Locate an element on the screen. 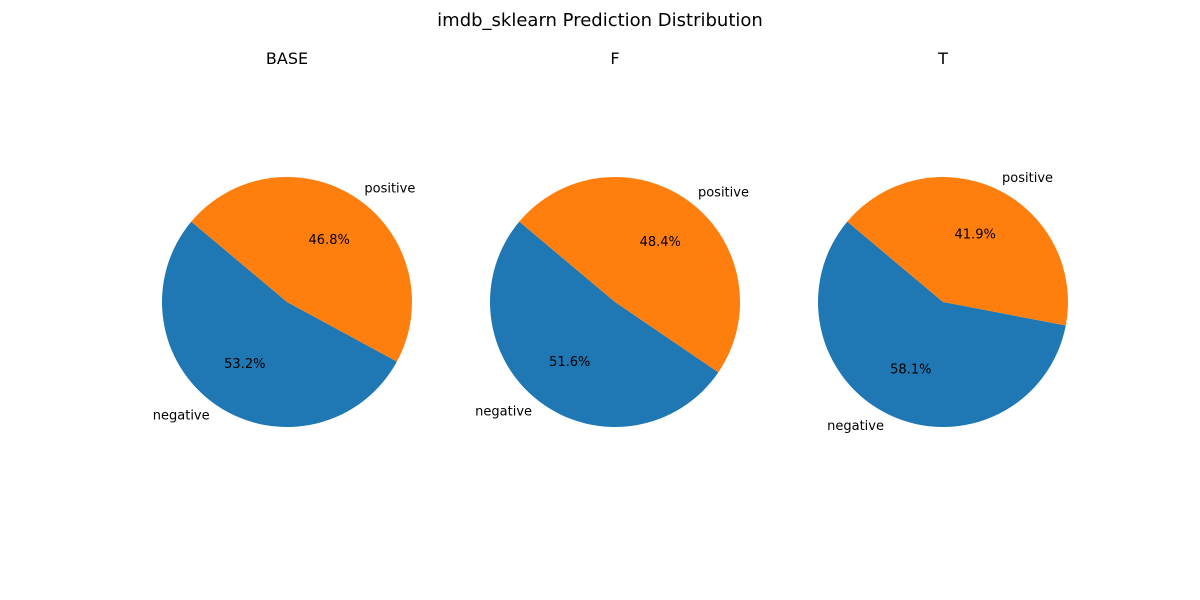 Image resolution: width=1200 pixels, height=600 pixels. pie-title: T is located at coordinates (942, 58).